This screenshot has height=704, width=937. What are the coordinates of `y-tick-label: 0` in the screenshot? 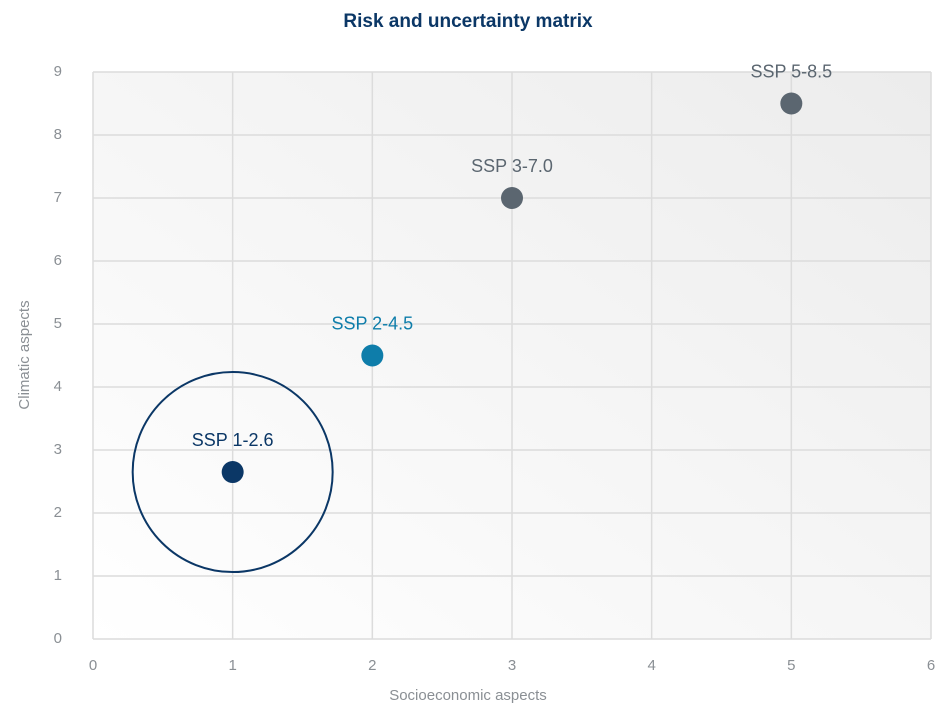 It's located at (58, 638).